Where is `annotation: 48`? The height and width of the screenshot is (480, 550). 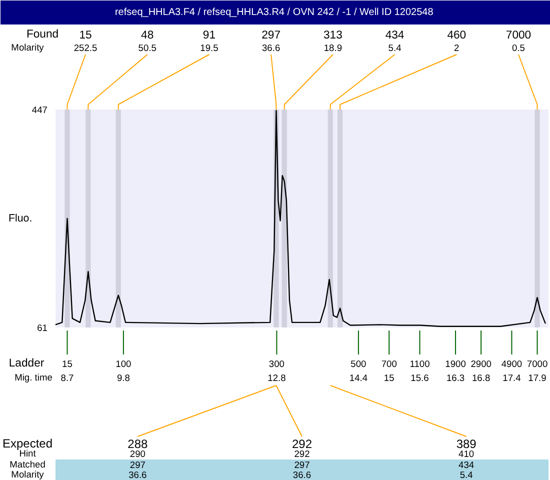
annotation: 48 is located at coordinates (147, 36).